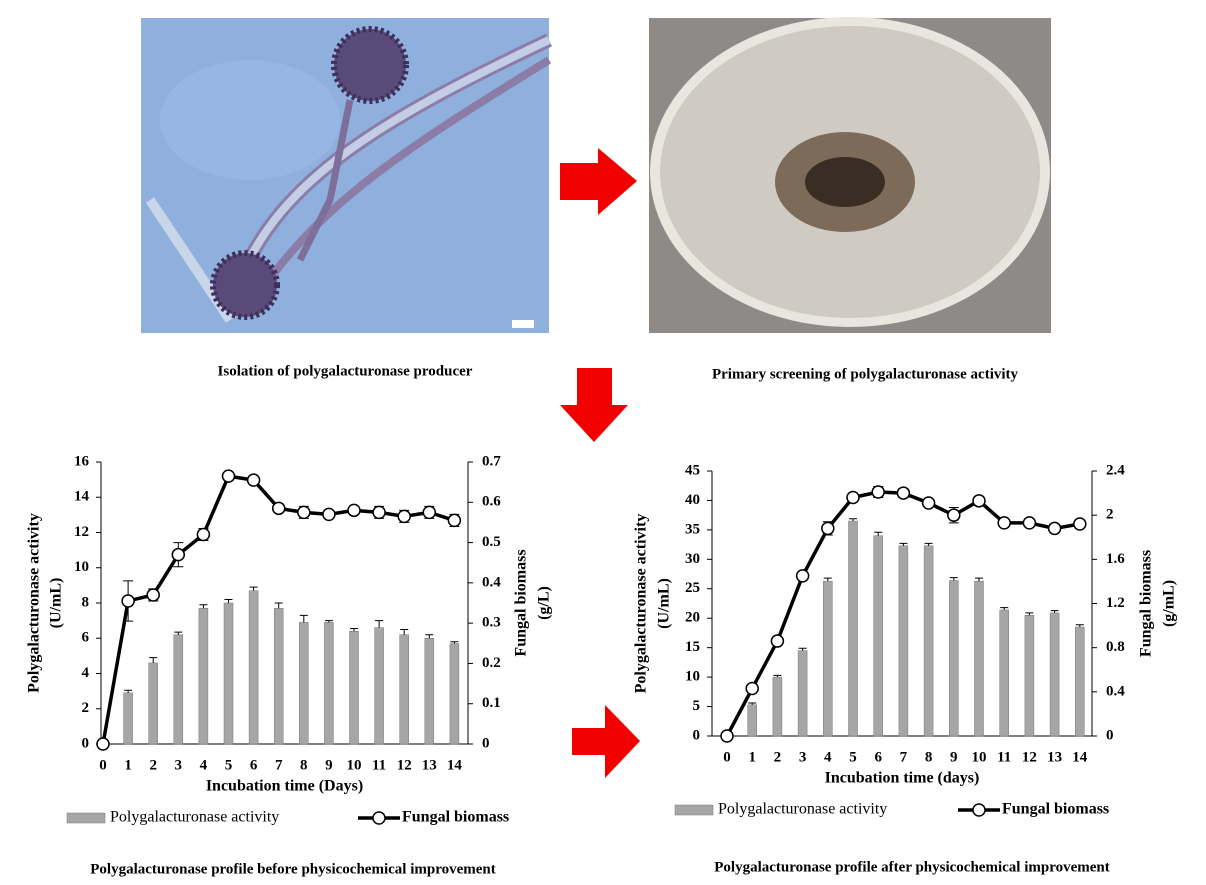 Image resolution: width=1206 pixels, height=885 pixels. What do you see at coordinates (664, 603) in the screenshot?
I see `y-axis-title: (U/mL)` at bounding box center [664, 603].